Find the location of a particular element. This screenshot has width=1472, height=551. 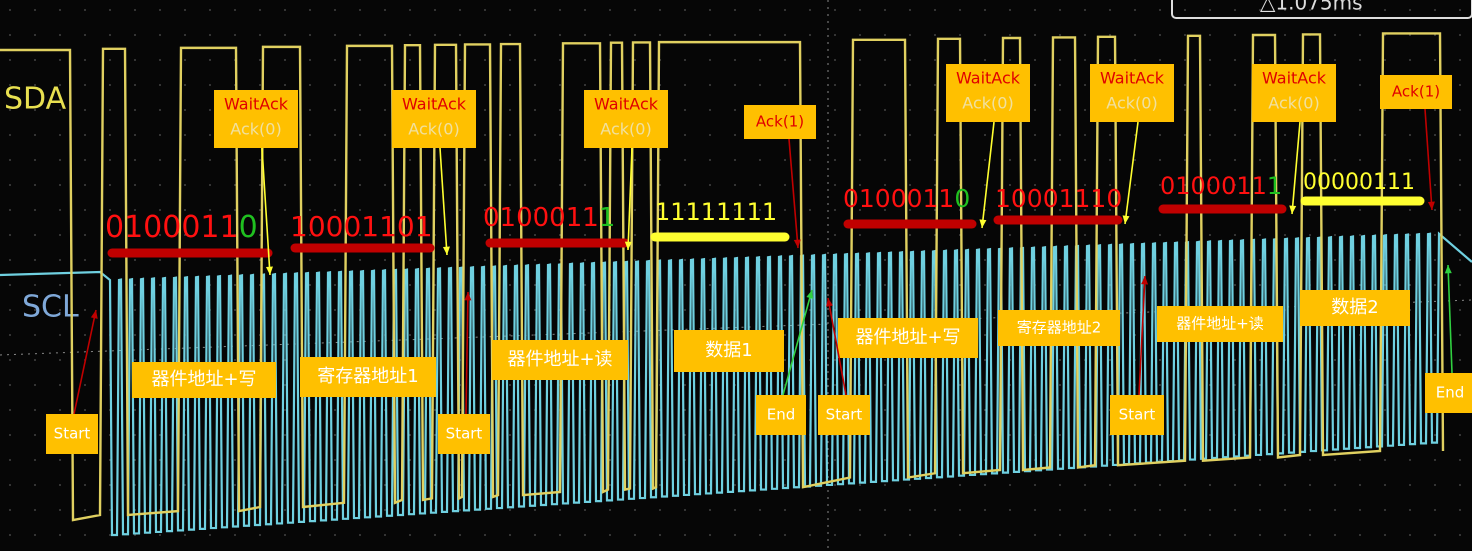

bit-string: 10001110 is located at coordinates (1058, 198).